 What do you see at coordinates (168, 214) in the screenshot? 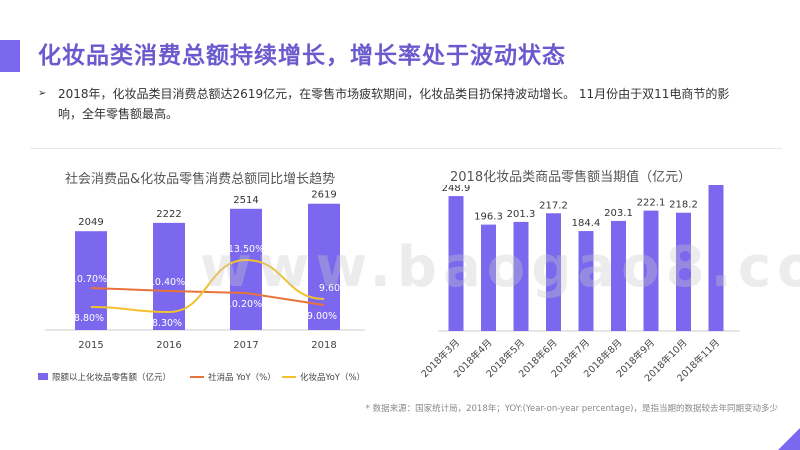
I see `chart1-bar-label: 2222` at bounding box center [168, 214].